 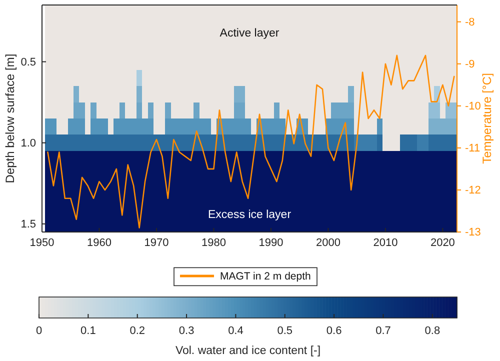 I want to click on y2-tick-label: -13, so click(x=473, y=232).